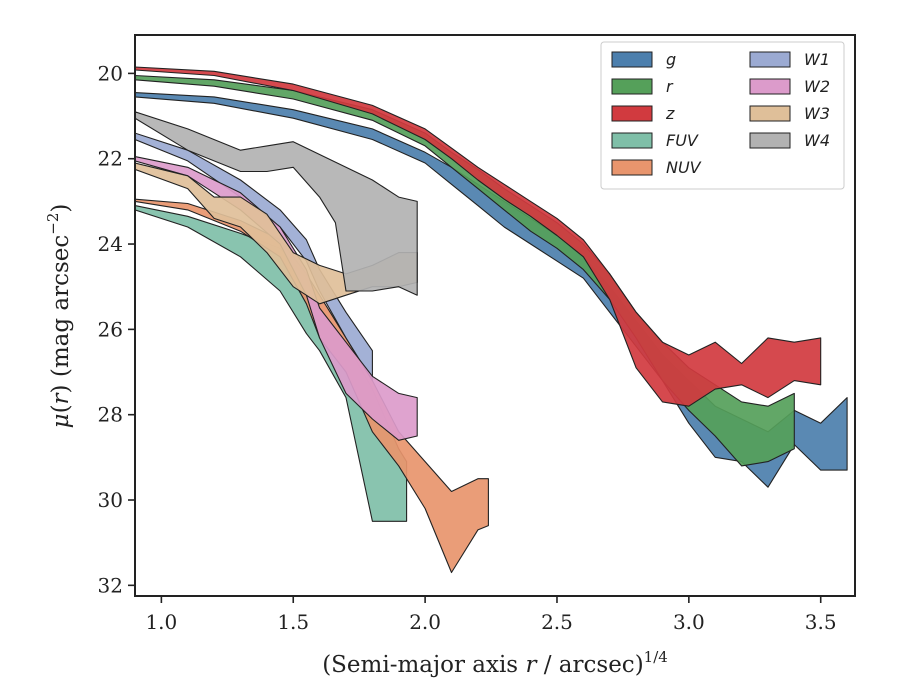 The width and height of the screenshot is (900, 700). I want to click on legend-swatch-w3, so click(770, 113).